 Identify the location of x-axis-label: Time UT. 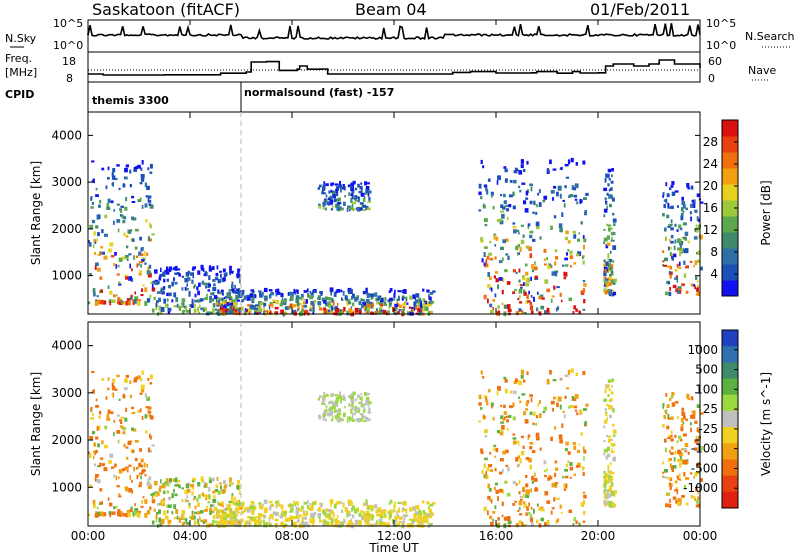
(393, 547).